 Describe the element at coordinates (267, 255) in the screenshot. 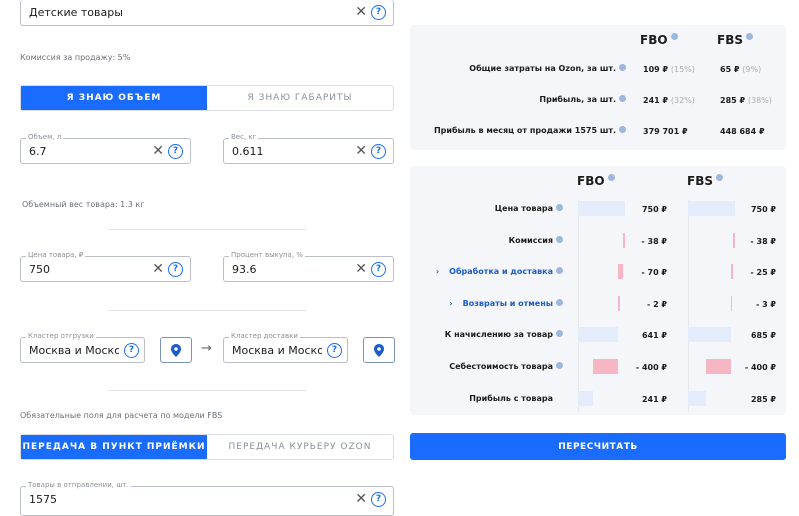

I see `buyout-label: Процент выкупа, %` at that location.